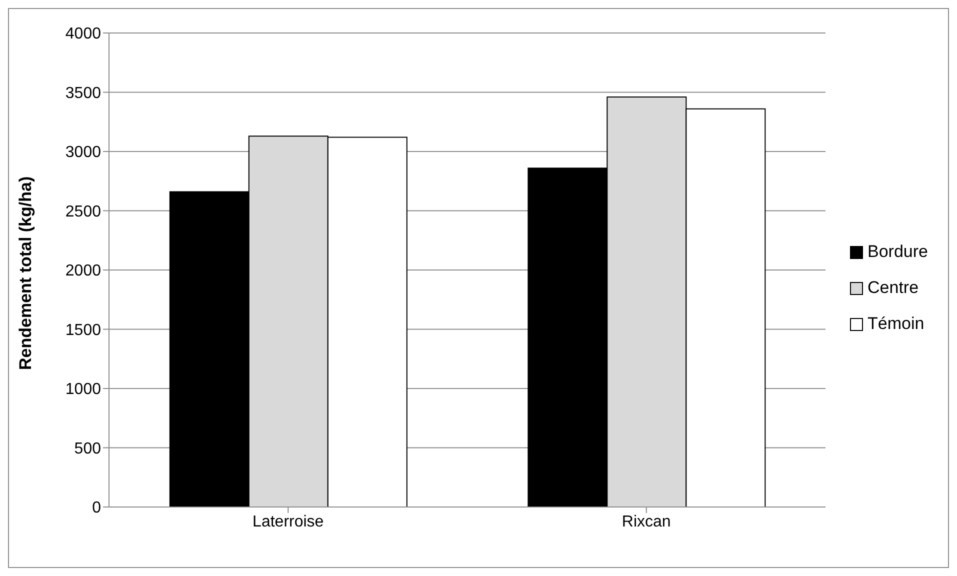 The width and height of the screenshot is (957, 576). Describe the element at coordinates (83, 34) in the screenshot. I see `y-tick-label: 4000` at that location.